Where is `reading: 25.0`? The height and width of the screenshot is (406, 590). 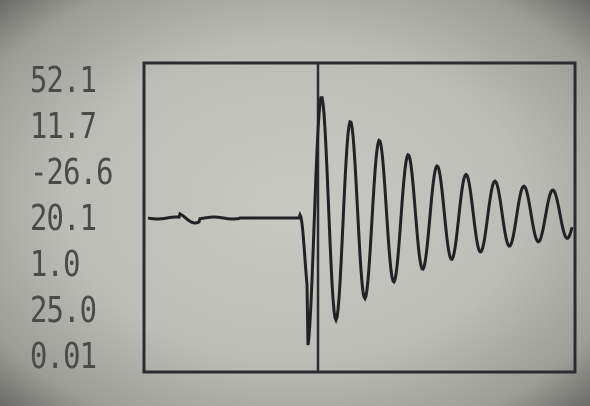
reading: 25.0 is located at coordinates (63, 310).